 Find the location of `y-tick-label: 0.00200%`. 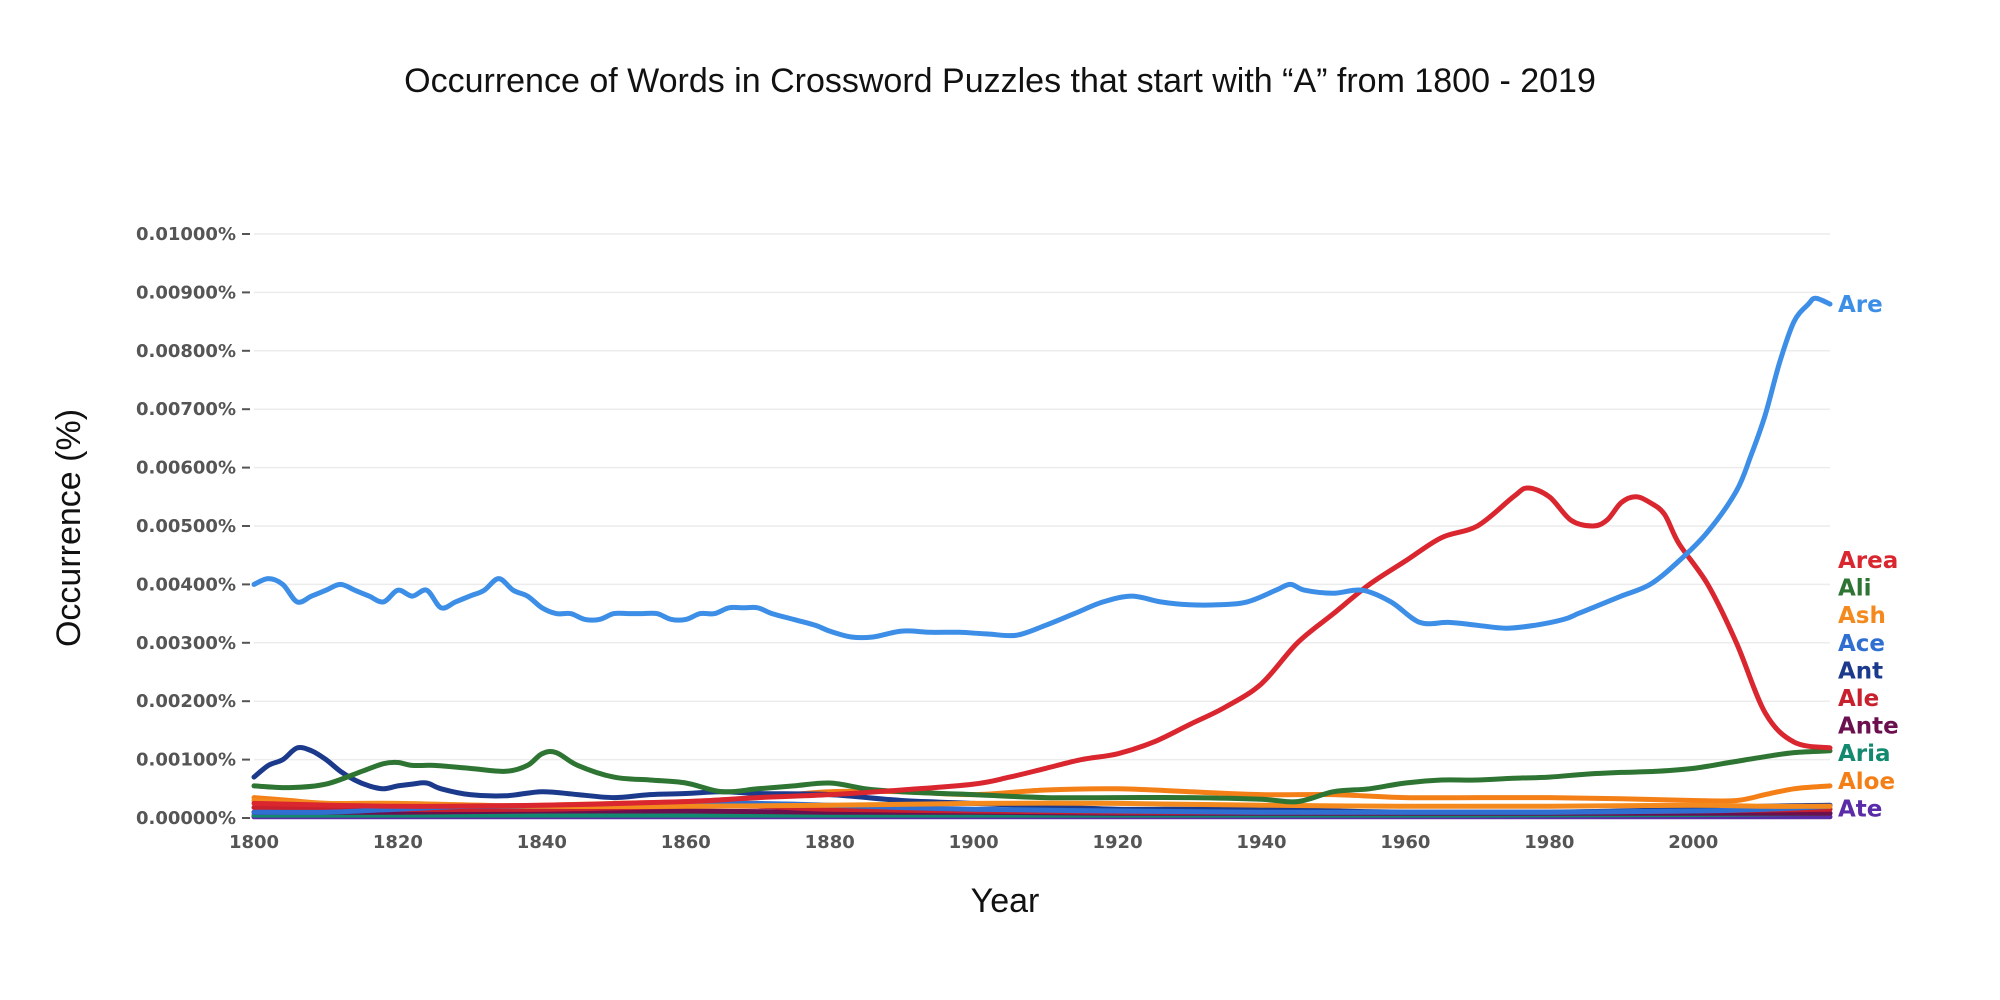

y-tick-label: 0.00200% is located at coordinates (186, 701).